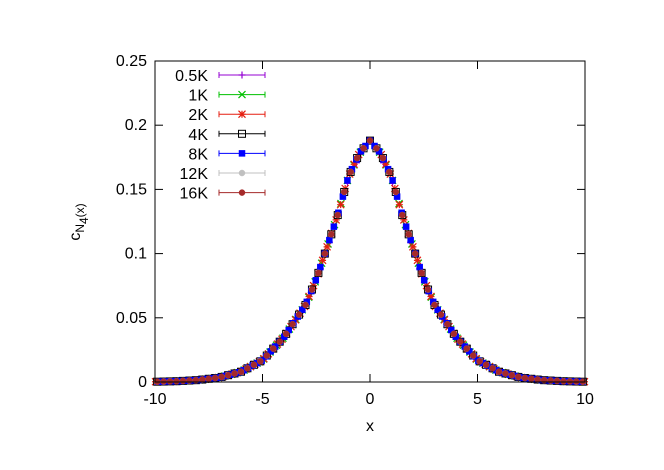 This screenshot has height=470, width=664. I want to click on x-tick-labels: -10 -5 0 5 10, so click(368, 399).